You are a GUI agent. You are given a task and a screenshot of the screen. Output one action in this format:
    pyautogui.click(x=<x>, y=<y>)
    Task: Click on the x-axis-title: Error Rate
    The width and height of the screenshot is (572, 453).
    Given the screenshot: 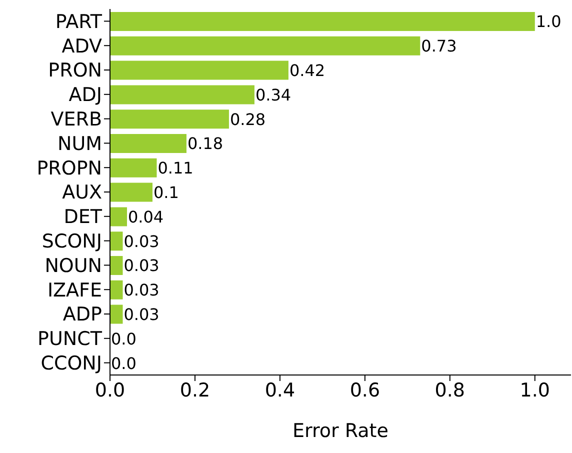 What is the action you would take?
    pyautogui.click(x=340, y=431)
    